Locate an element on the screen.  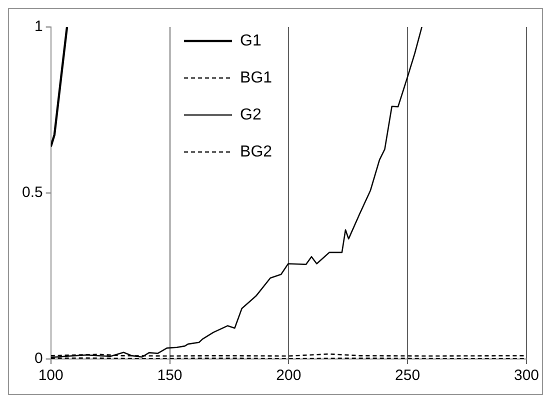
legend-label: BG2 is located at coordinates (256, 151).